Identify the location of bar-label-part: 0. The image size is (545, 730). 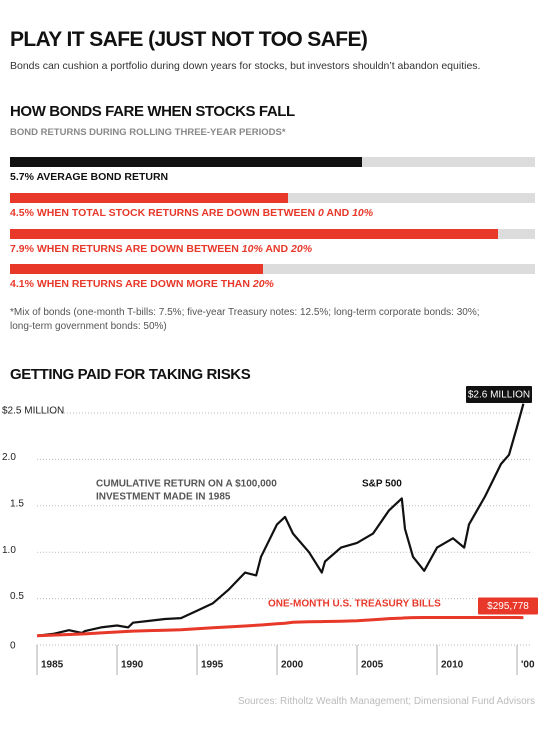
(321, 213).